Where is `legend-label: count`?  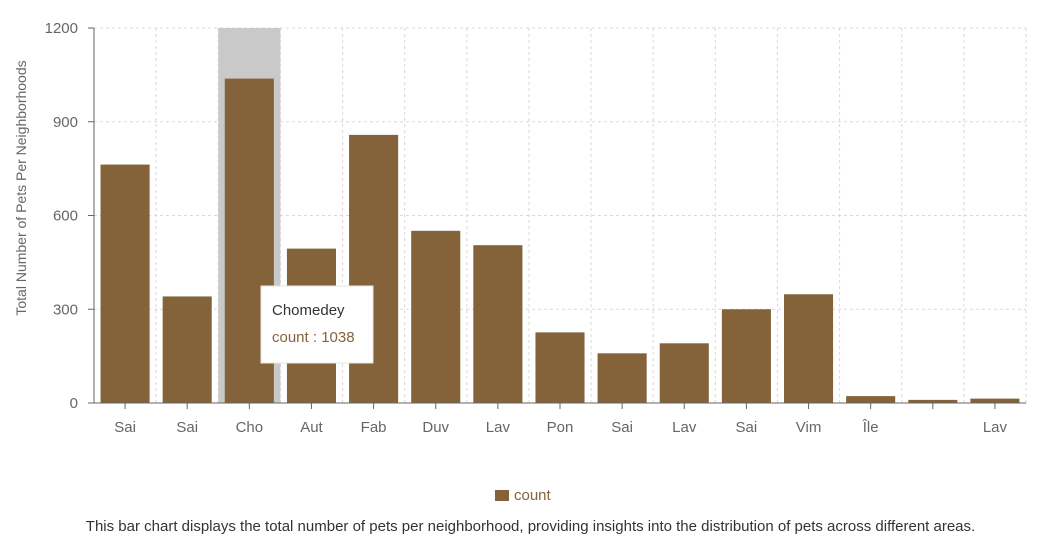
legend-label: count is located at coordinates (533, 495).